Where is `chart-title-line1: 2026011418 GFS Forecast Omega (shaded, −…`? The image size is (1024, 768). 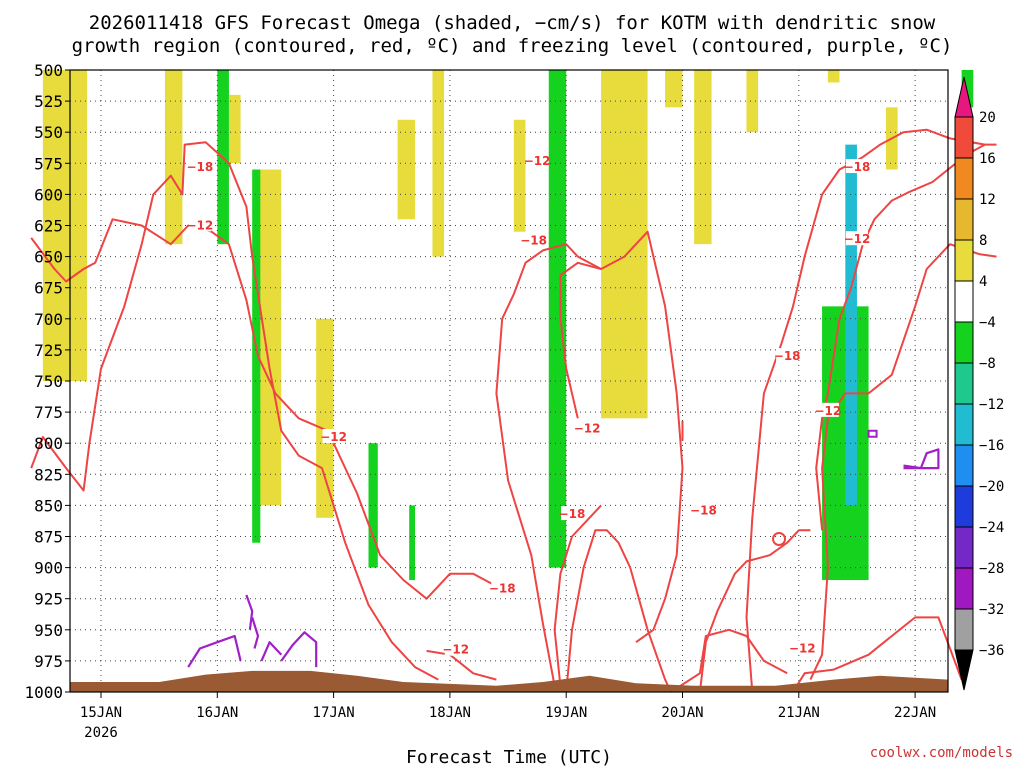 chart-title-line1: 2026011418 GFS Forecast Omega (shaded, −… is located at coordinates (512, 23).